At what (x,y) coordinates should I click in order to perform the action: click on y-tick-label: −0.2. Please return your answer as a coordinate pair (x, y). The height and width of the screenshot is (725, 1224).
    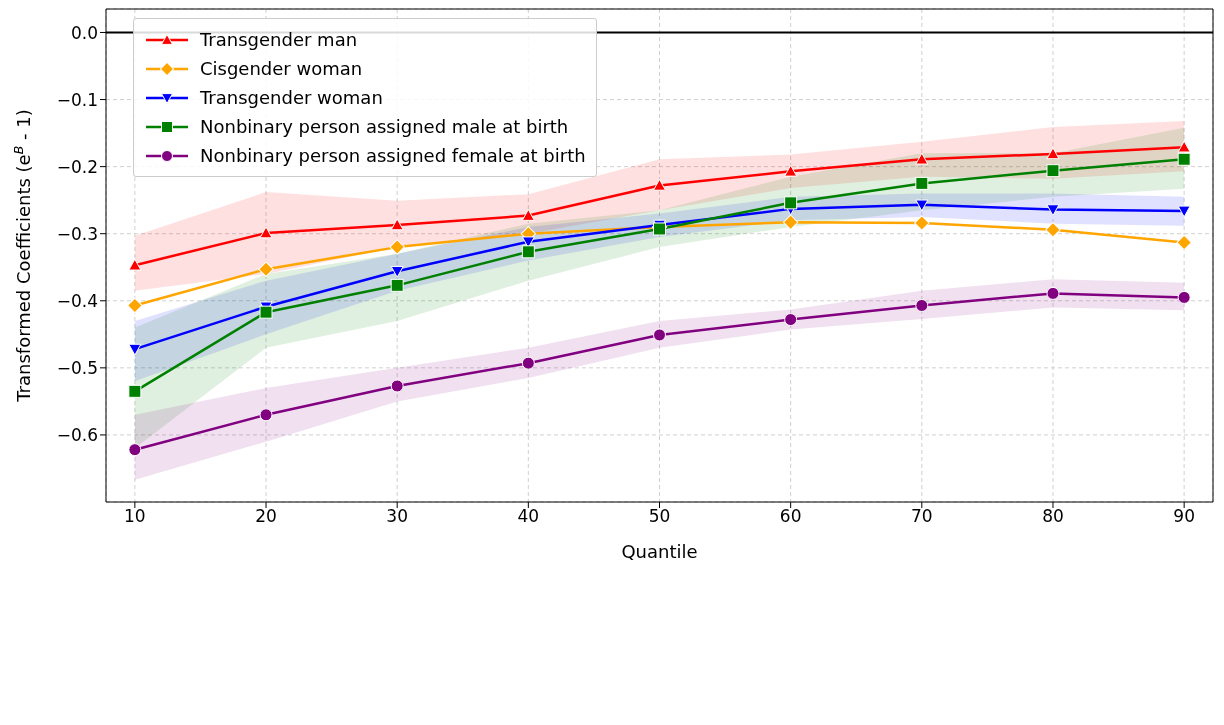
    Looking at the image, I should click on (77, 166).